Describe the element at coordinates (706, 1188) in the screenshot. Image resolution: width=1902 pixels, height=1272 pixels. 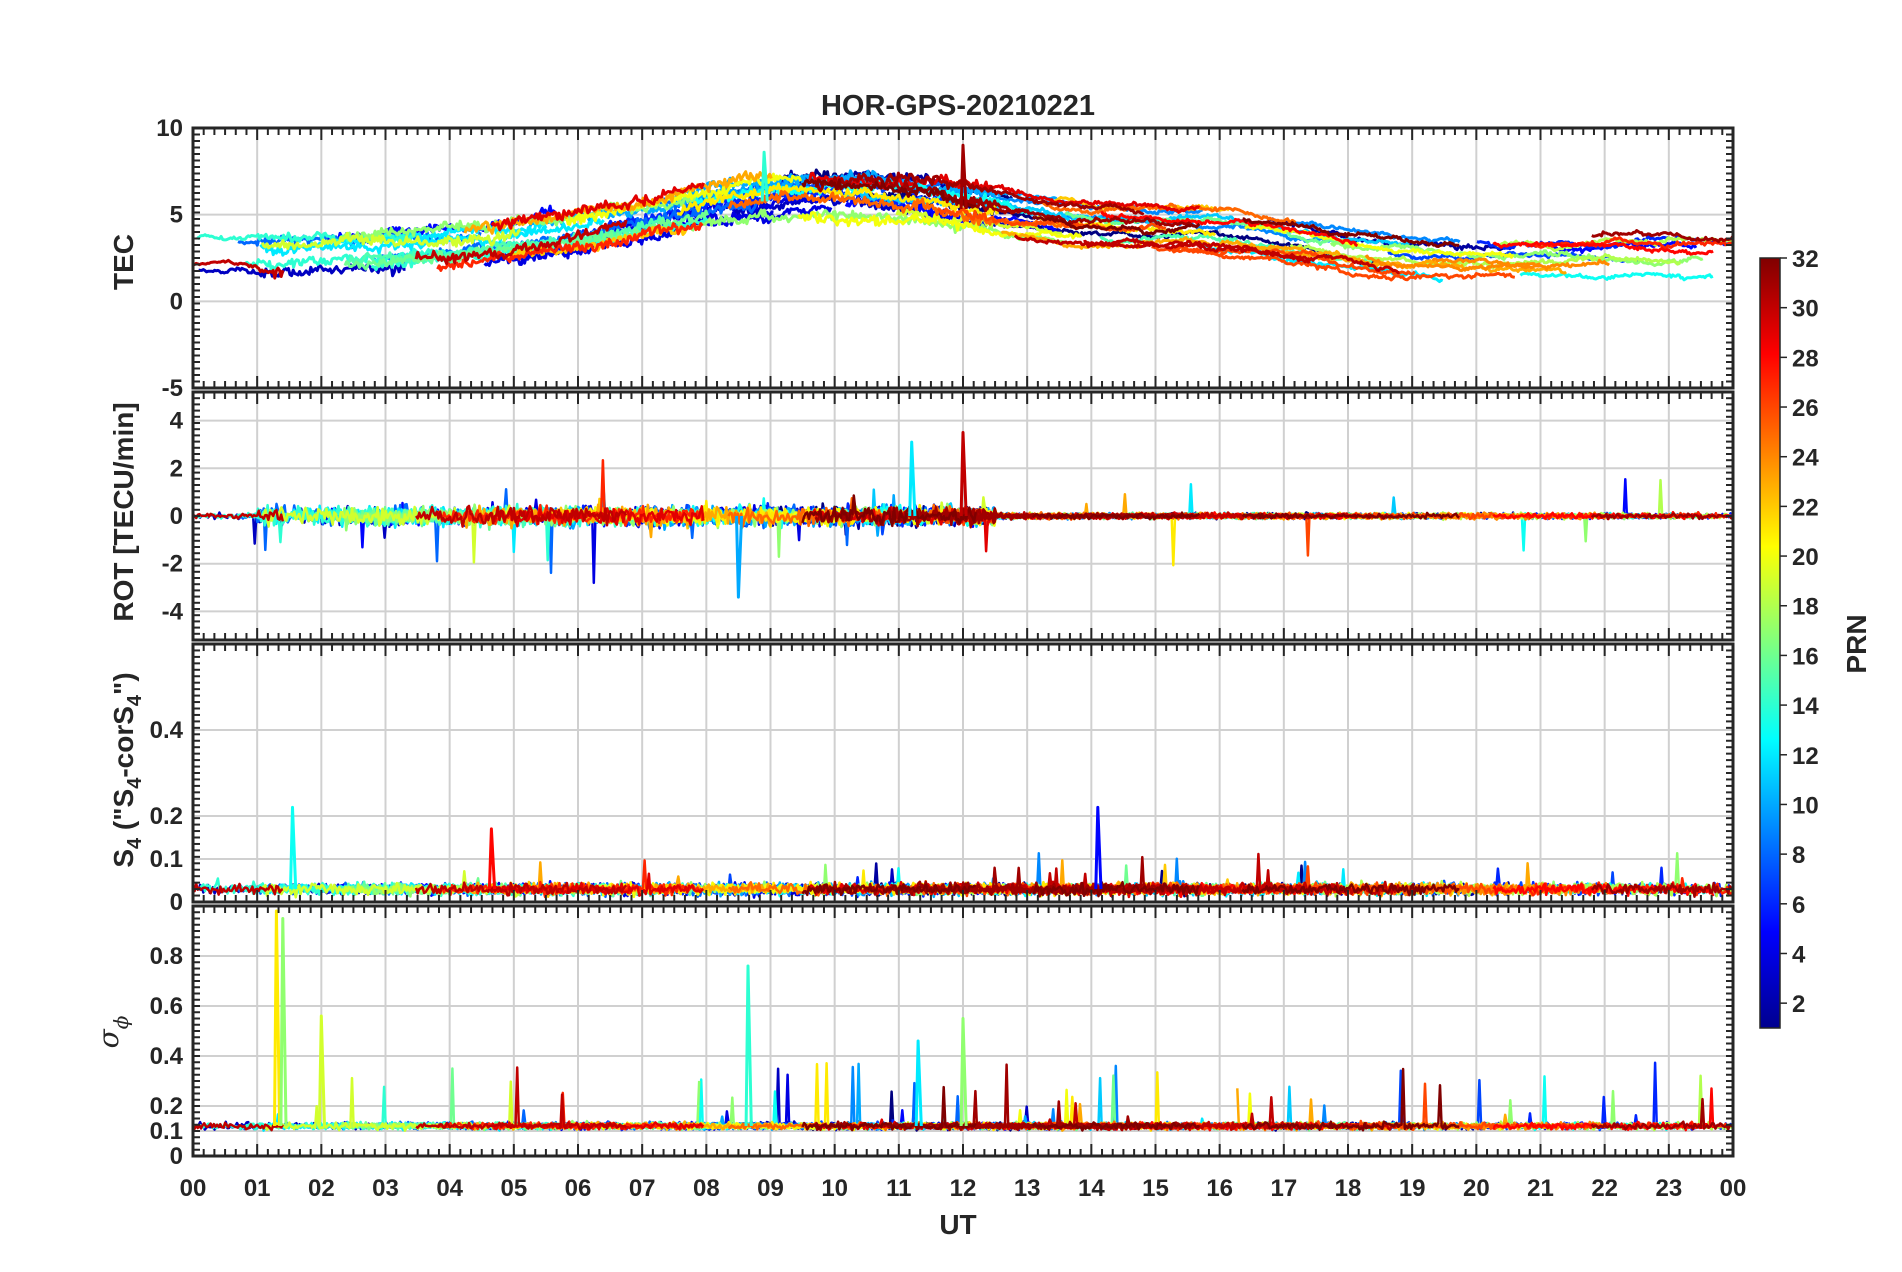
I see `x-tick-label: 08` at that location.